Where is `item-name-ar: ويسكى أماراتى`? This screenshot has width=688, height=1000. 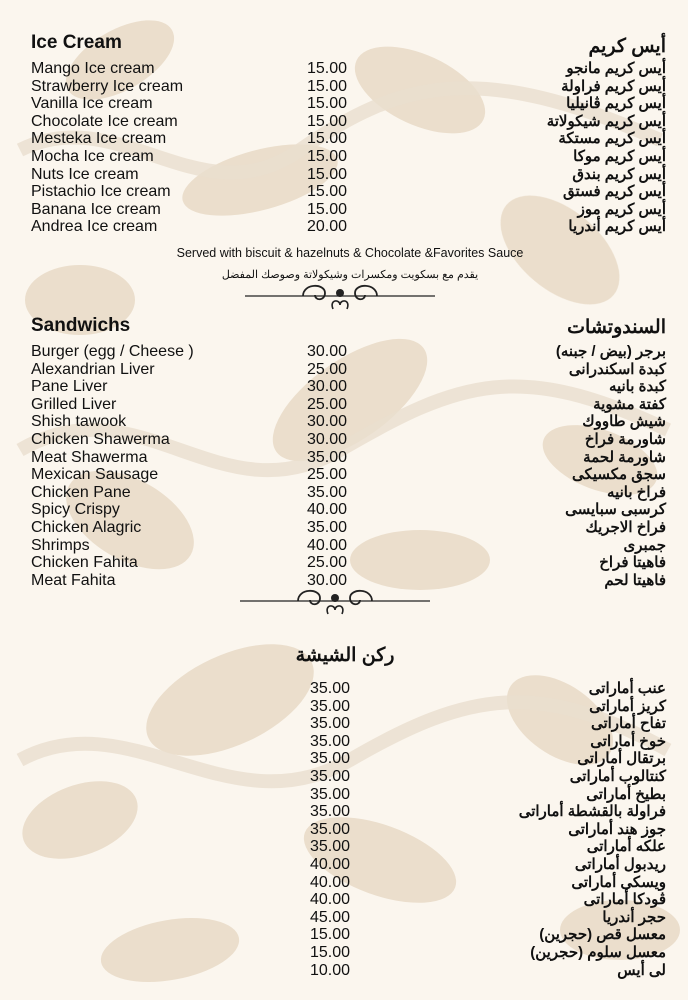
item-name-ar: ويسكى أماراتى is located at coordinates (618, 882).